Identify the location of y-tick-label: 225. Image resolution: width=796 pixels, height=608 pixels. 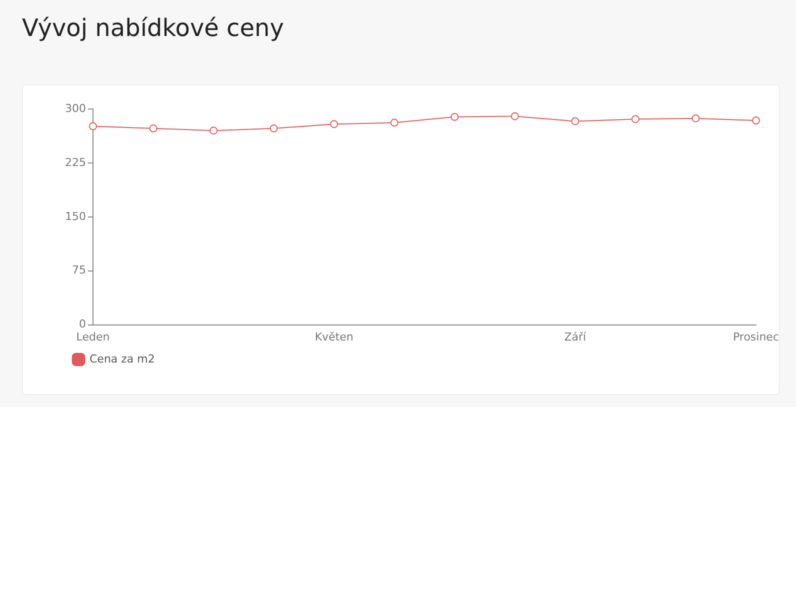
(75, 162).